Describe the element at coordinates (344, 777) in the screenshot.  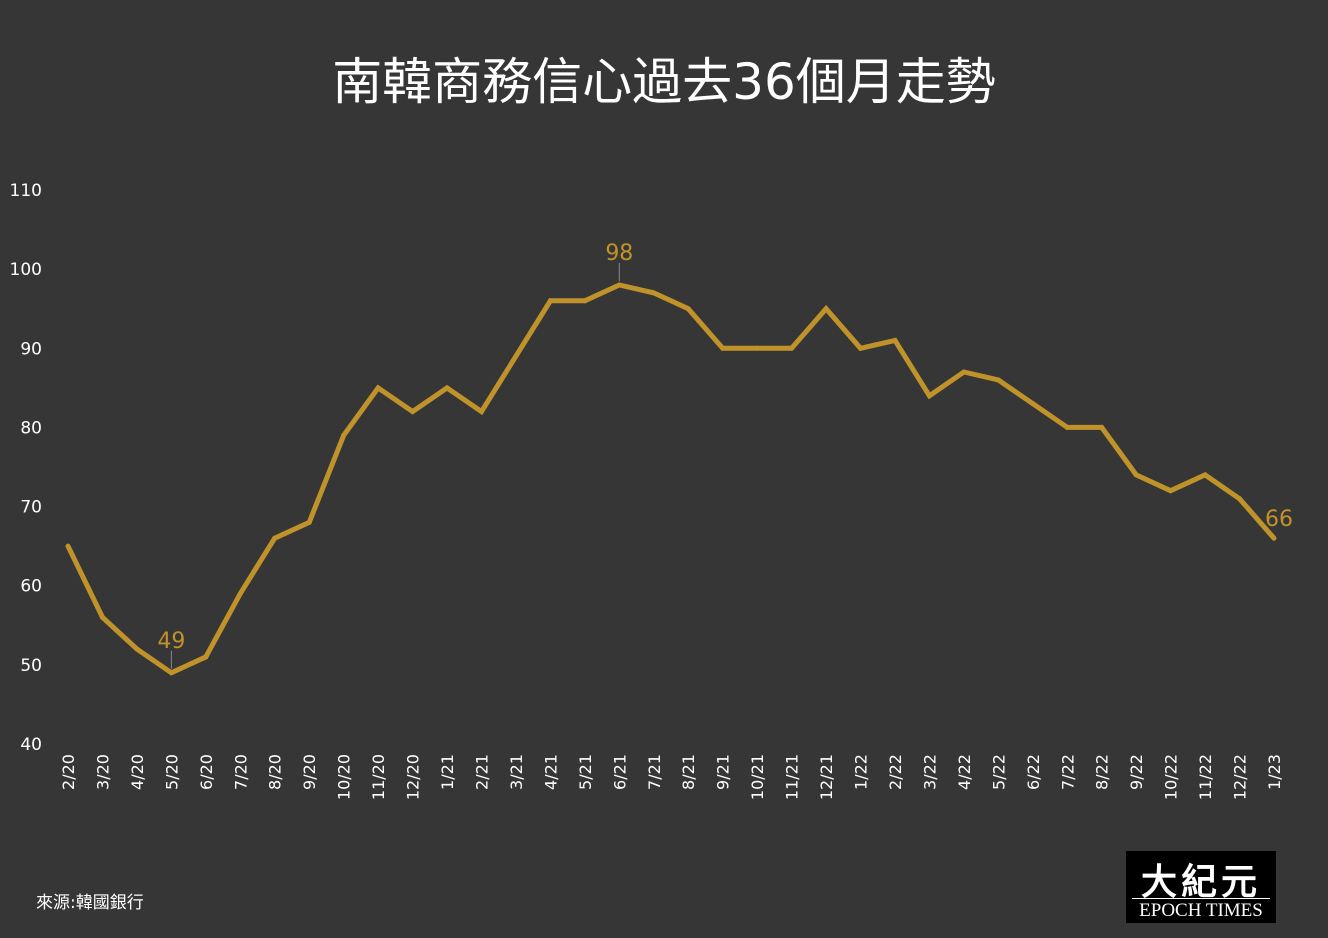
I see `x-tick-label: 10/20` at that location.